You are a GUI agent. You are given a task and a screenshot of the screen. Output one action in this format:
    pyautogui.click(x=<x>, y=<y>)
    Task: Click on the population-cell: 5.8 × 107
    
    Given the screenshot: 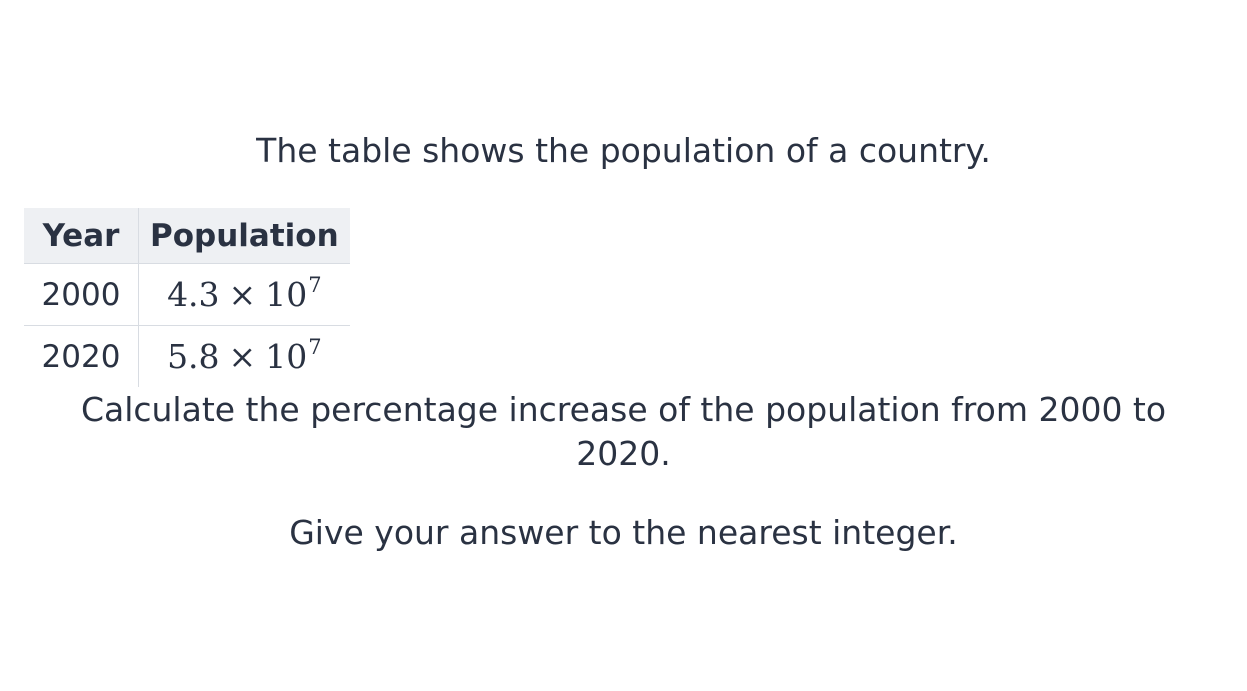 What is the action you would take?
    pyautogui.click(x=244, y=357)
    